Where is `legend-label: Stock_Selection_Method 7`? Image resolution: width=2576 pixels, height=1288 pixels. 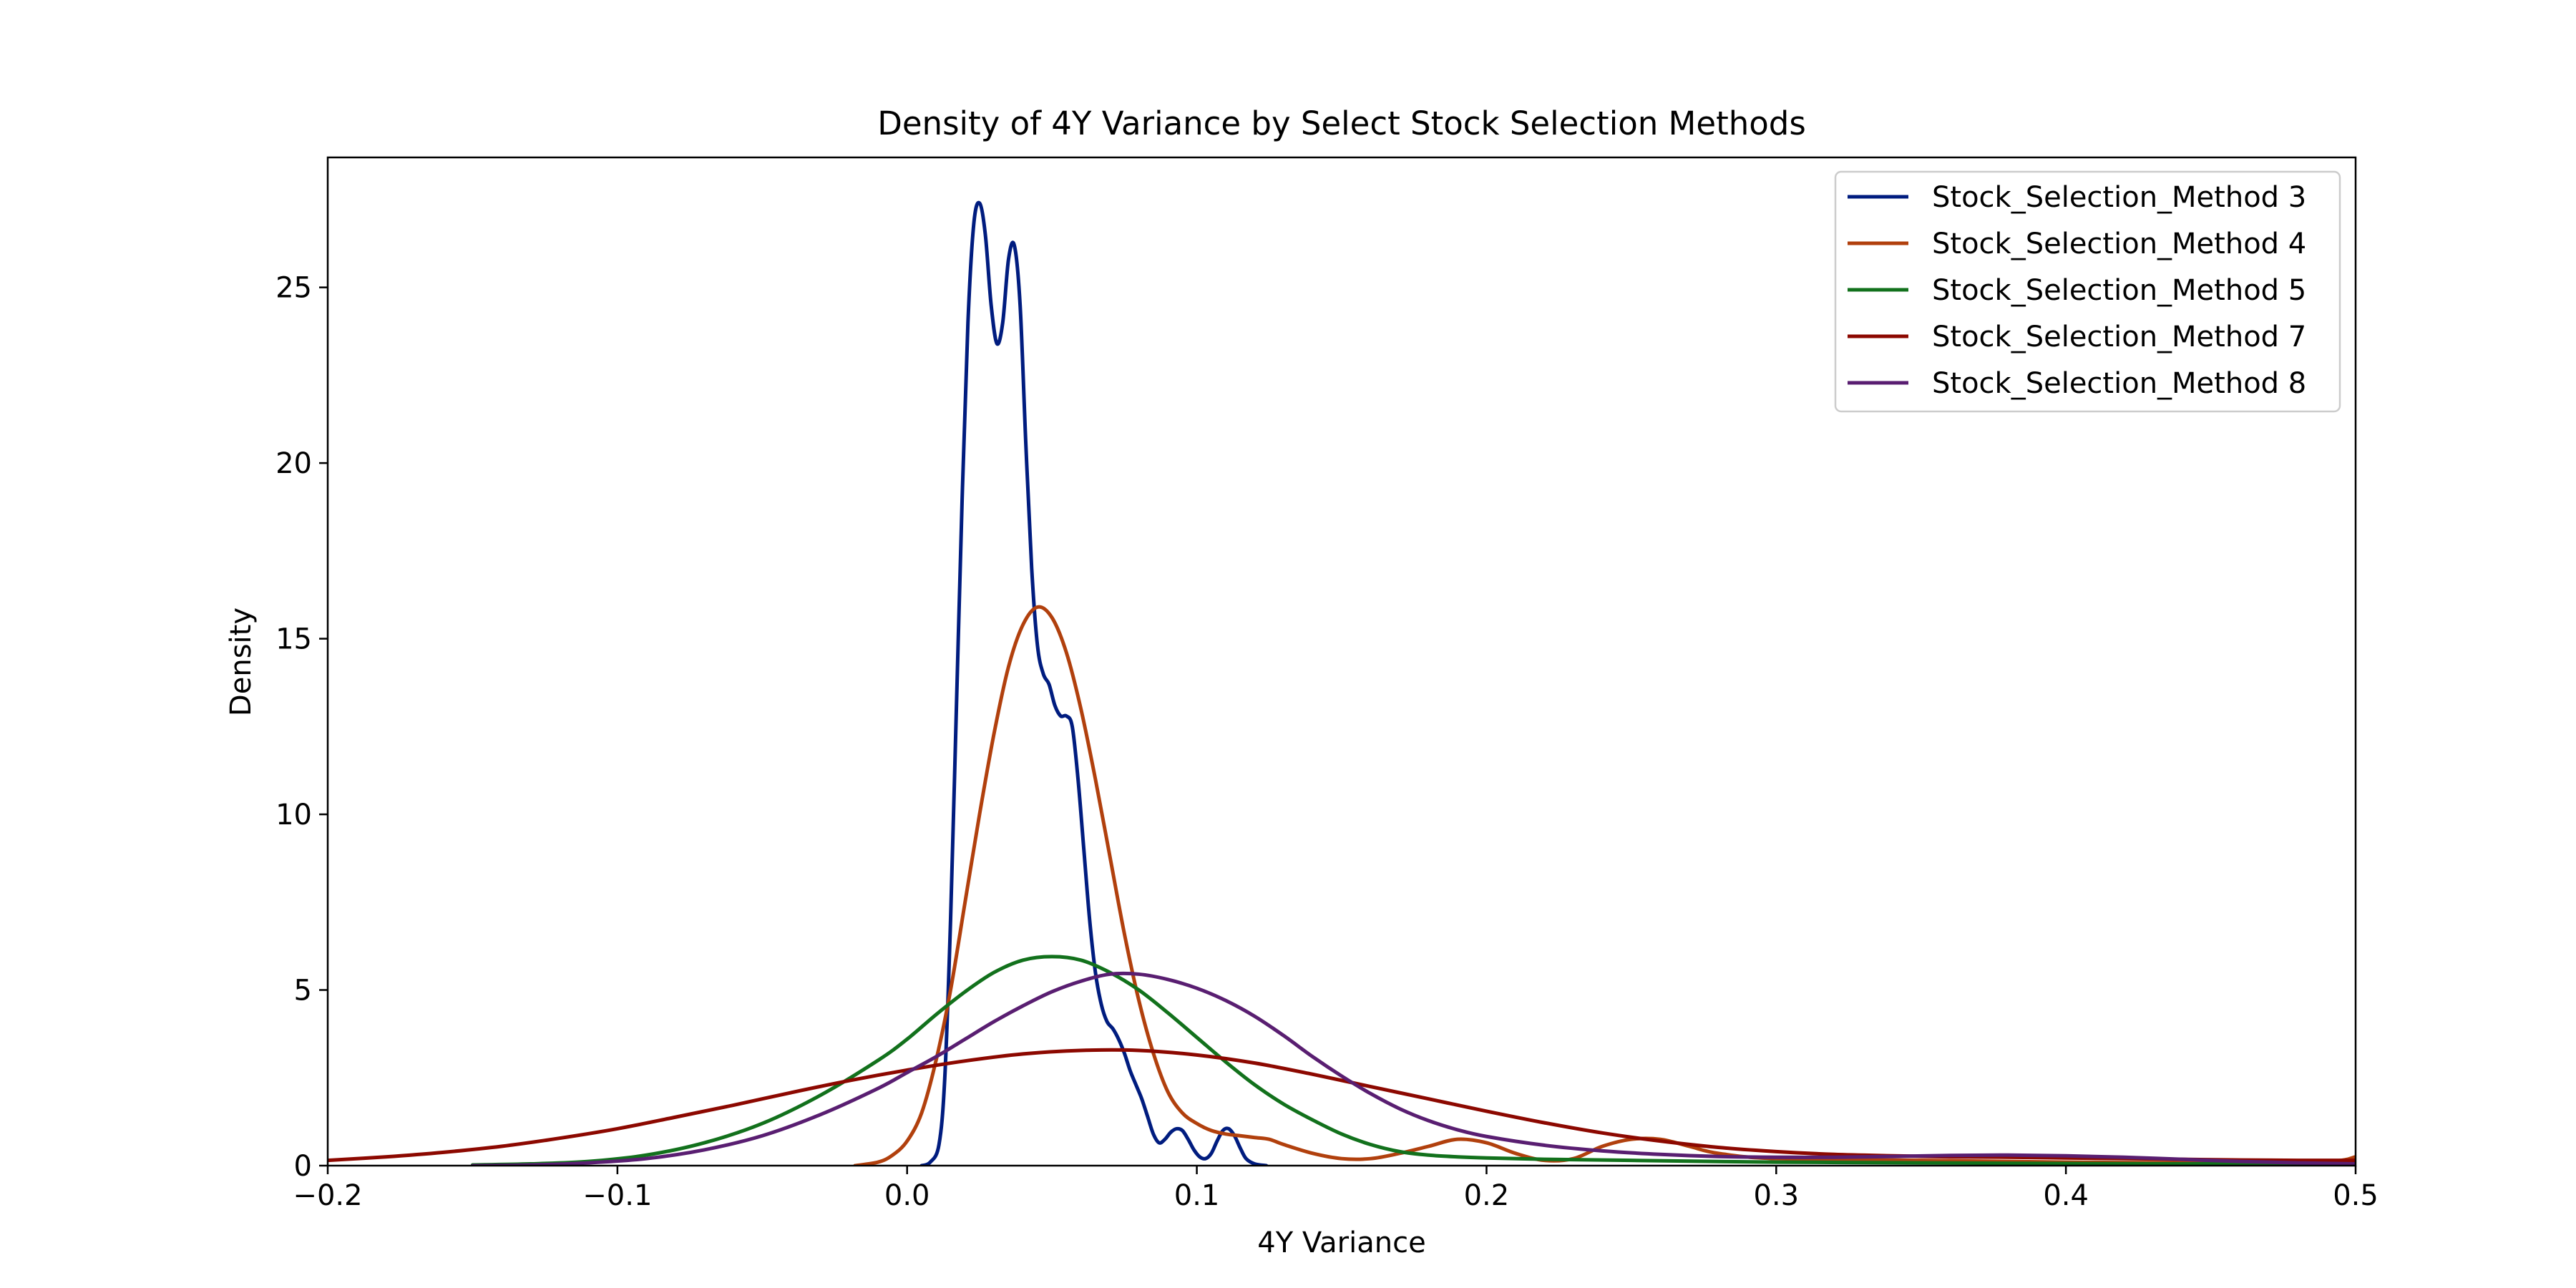
legend-label: Stock_Selection_Method 7 is located at coordinates (2119, 337).